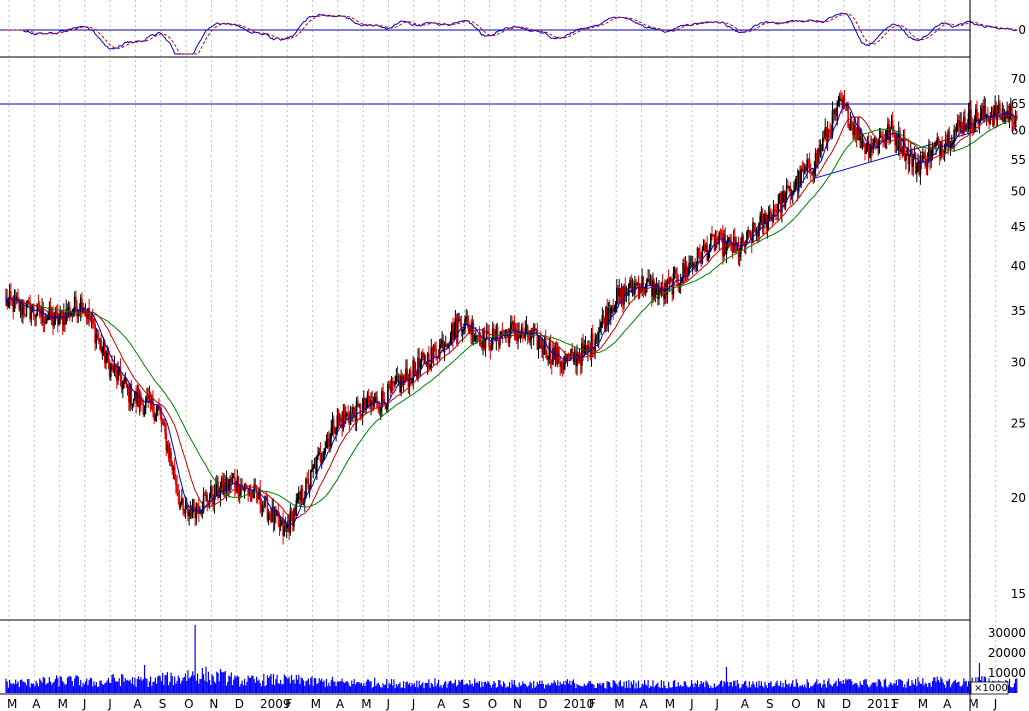  What do you see at coordinates (513, 33) in the screenshot?
I see `oscillator-panel: 0` at bounding box center [513, 33].